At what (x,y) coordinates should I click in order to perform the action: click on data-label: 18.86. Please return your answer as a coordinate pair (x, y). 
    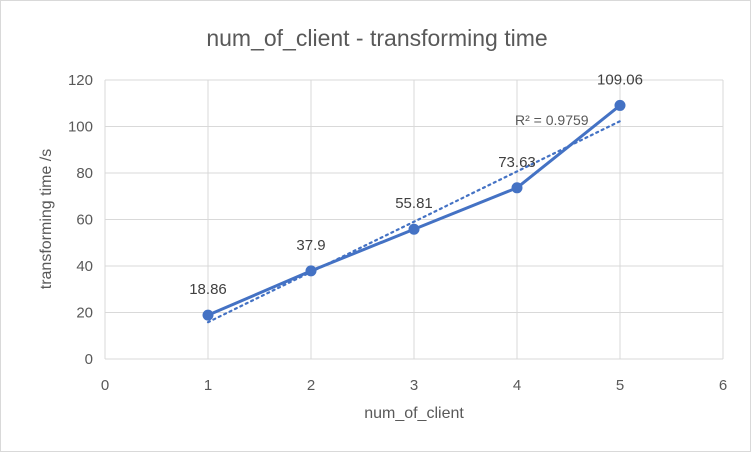
    Looking at the image, I should click on (208, 289).